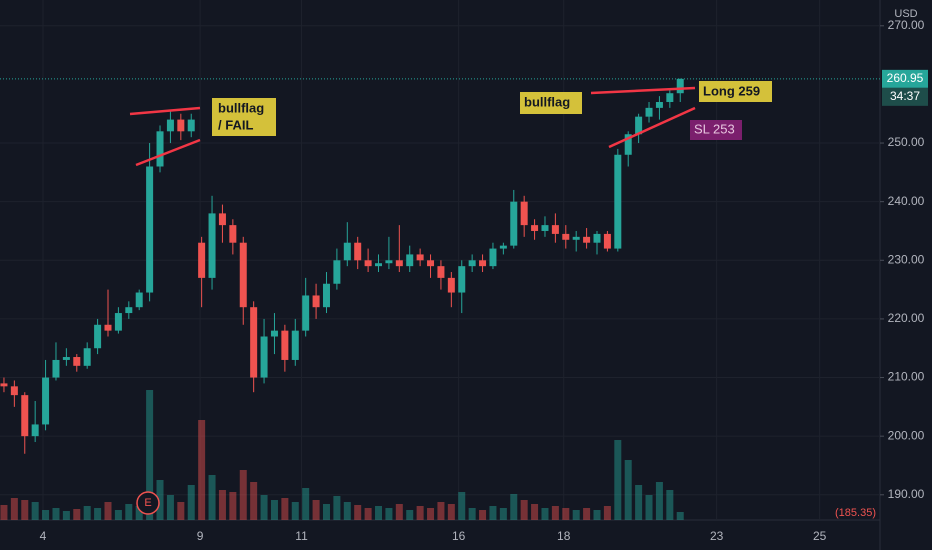  What do you see at coordinates (717, 536) in the screenshot?
I see `x-tick-label: 23` at bounding box center [717, 536].